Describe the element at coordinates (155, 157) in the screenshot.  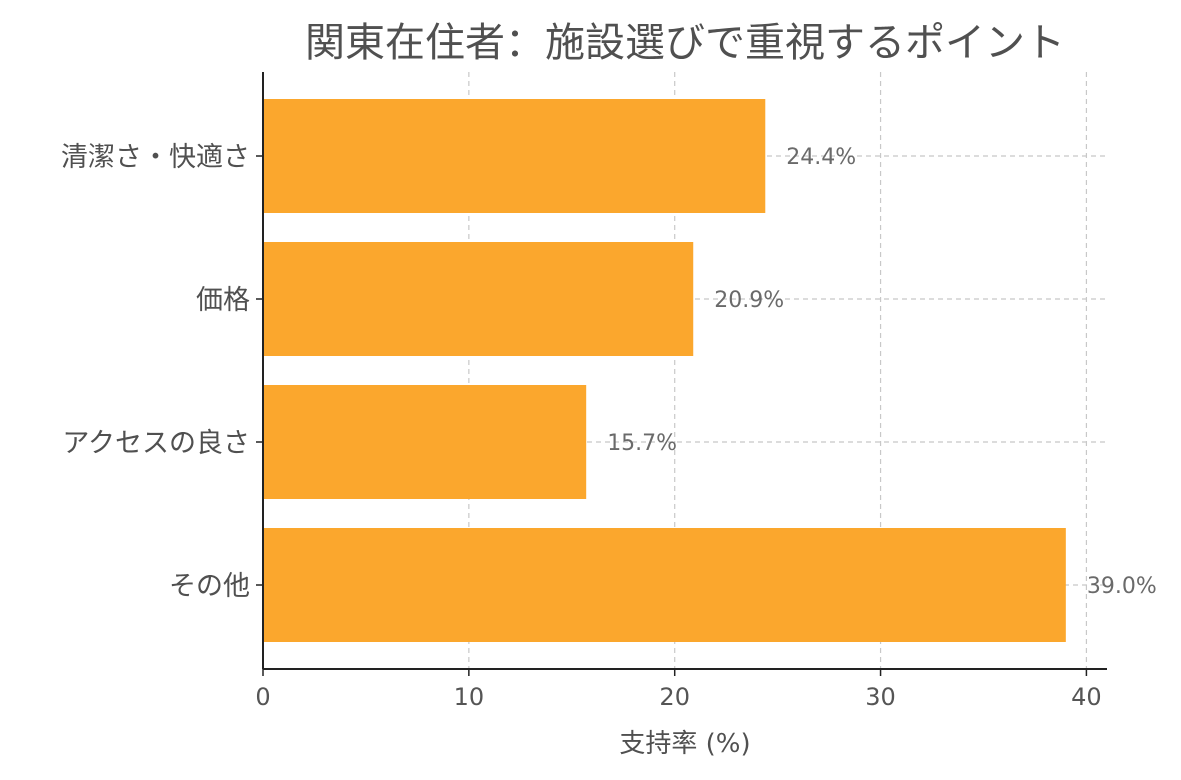
I see `y-tick-label: 清潔さ・快適さ` at that location.